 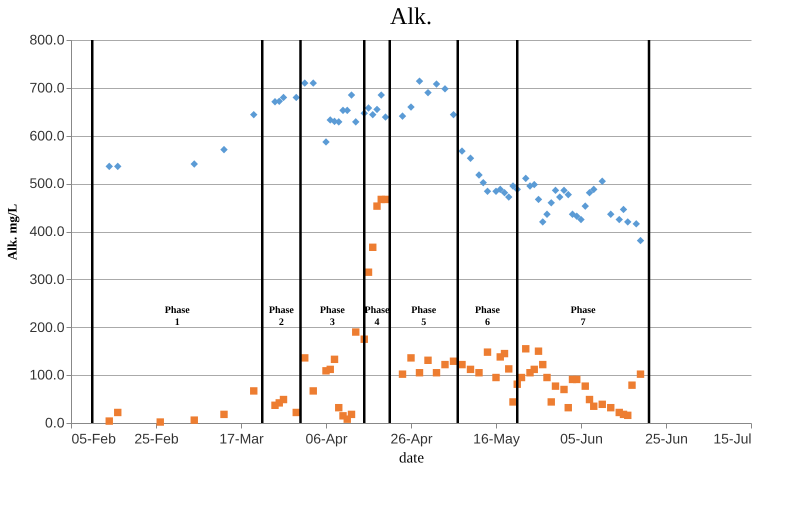 I want to click on y-tick-label: 0.0, so click(x=55, y=422).